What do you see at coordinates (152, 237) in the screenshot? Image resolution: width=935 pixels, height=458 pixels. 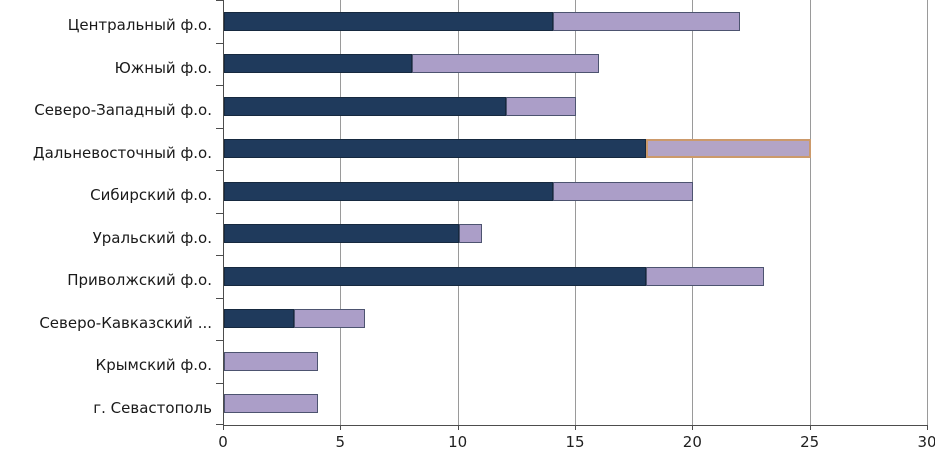 I see `category-label: Уральский ф.о.` at bounding box center [152, 237].